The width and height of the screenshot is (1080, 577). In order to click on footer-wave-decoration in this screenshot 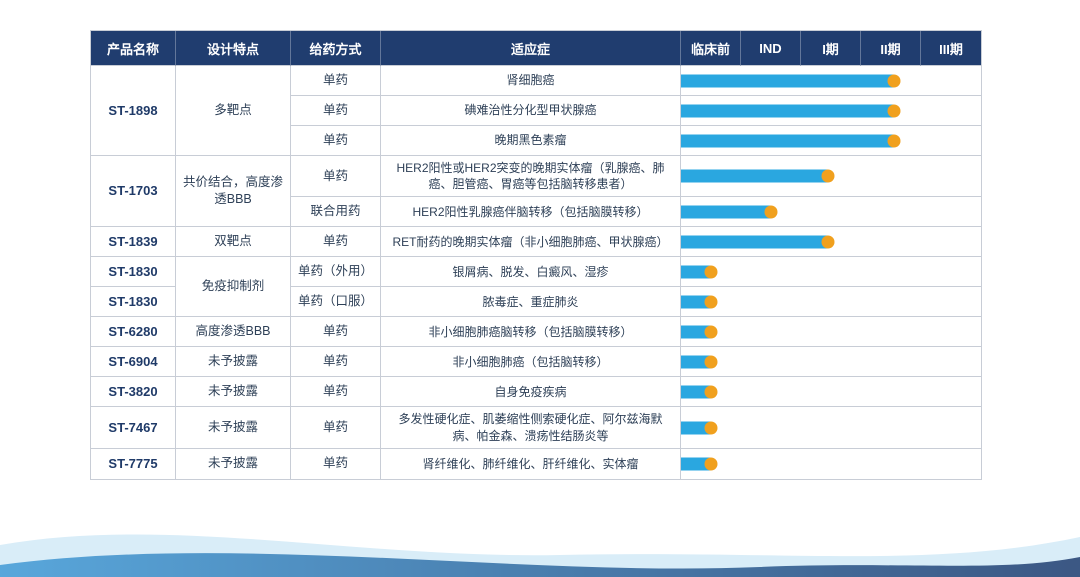, I will do `click(540, 555)`.